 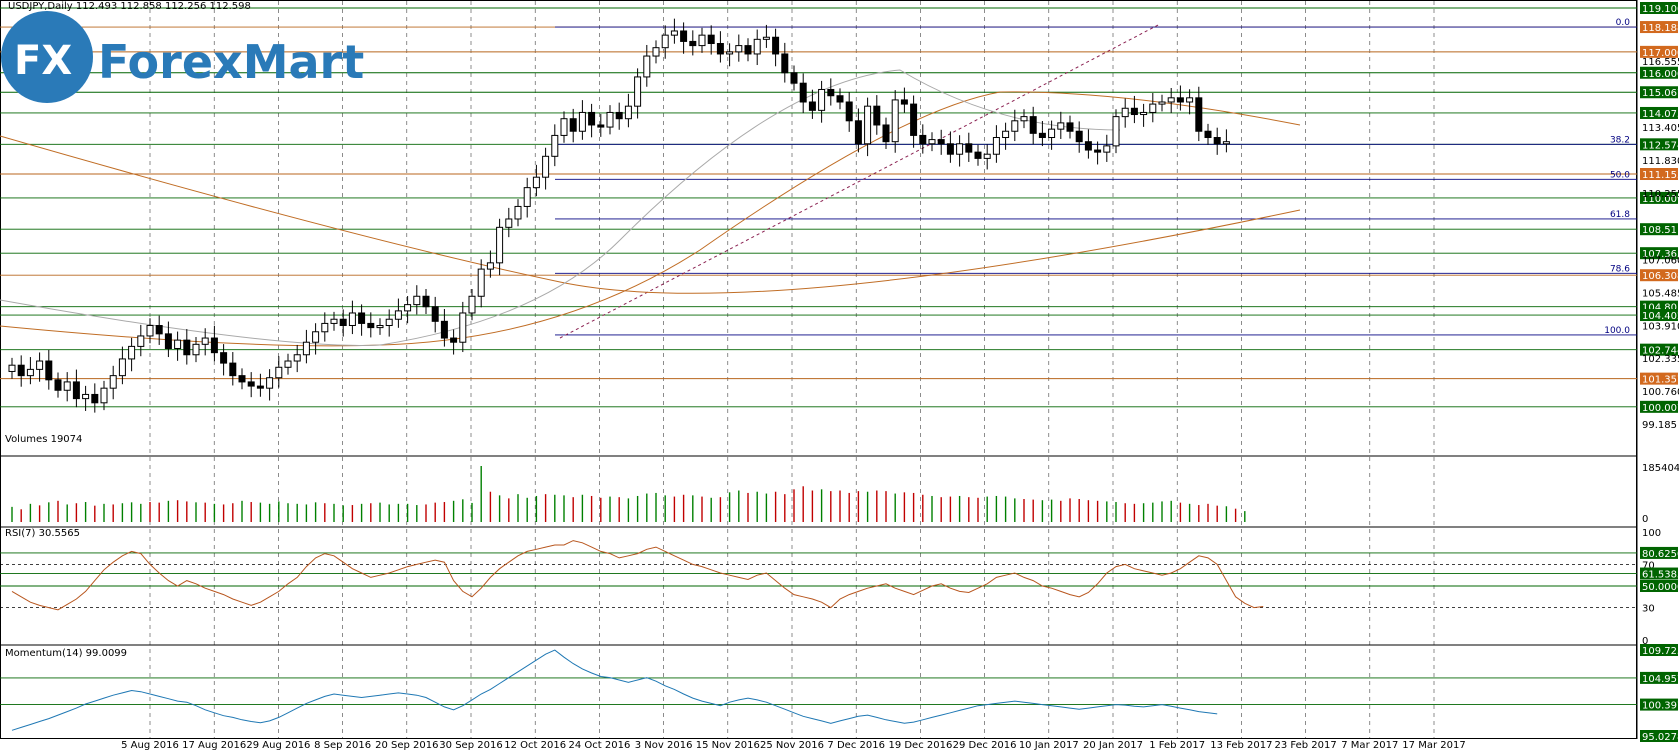 What do you see at coordinates (1648, 609) in the screenshot?
I see `rsi-tick-label: 30` at bounding box center [1648, 609].